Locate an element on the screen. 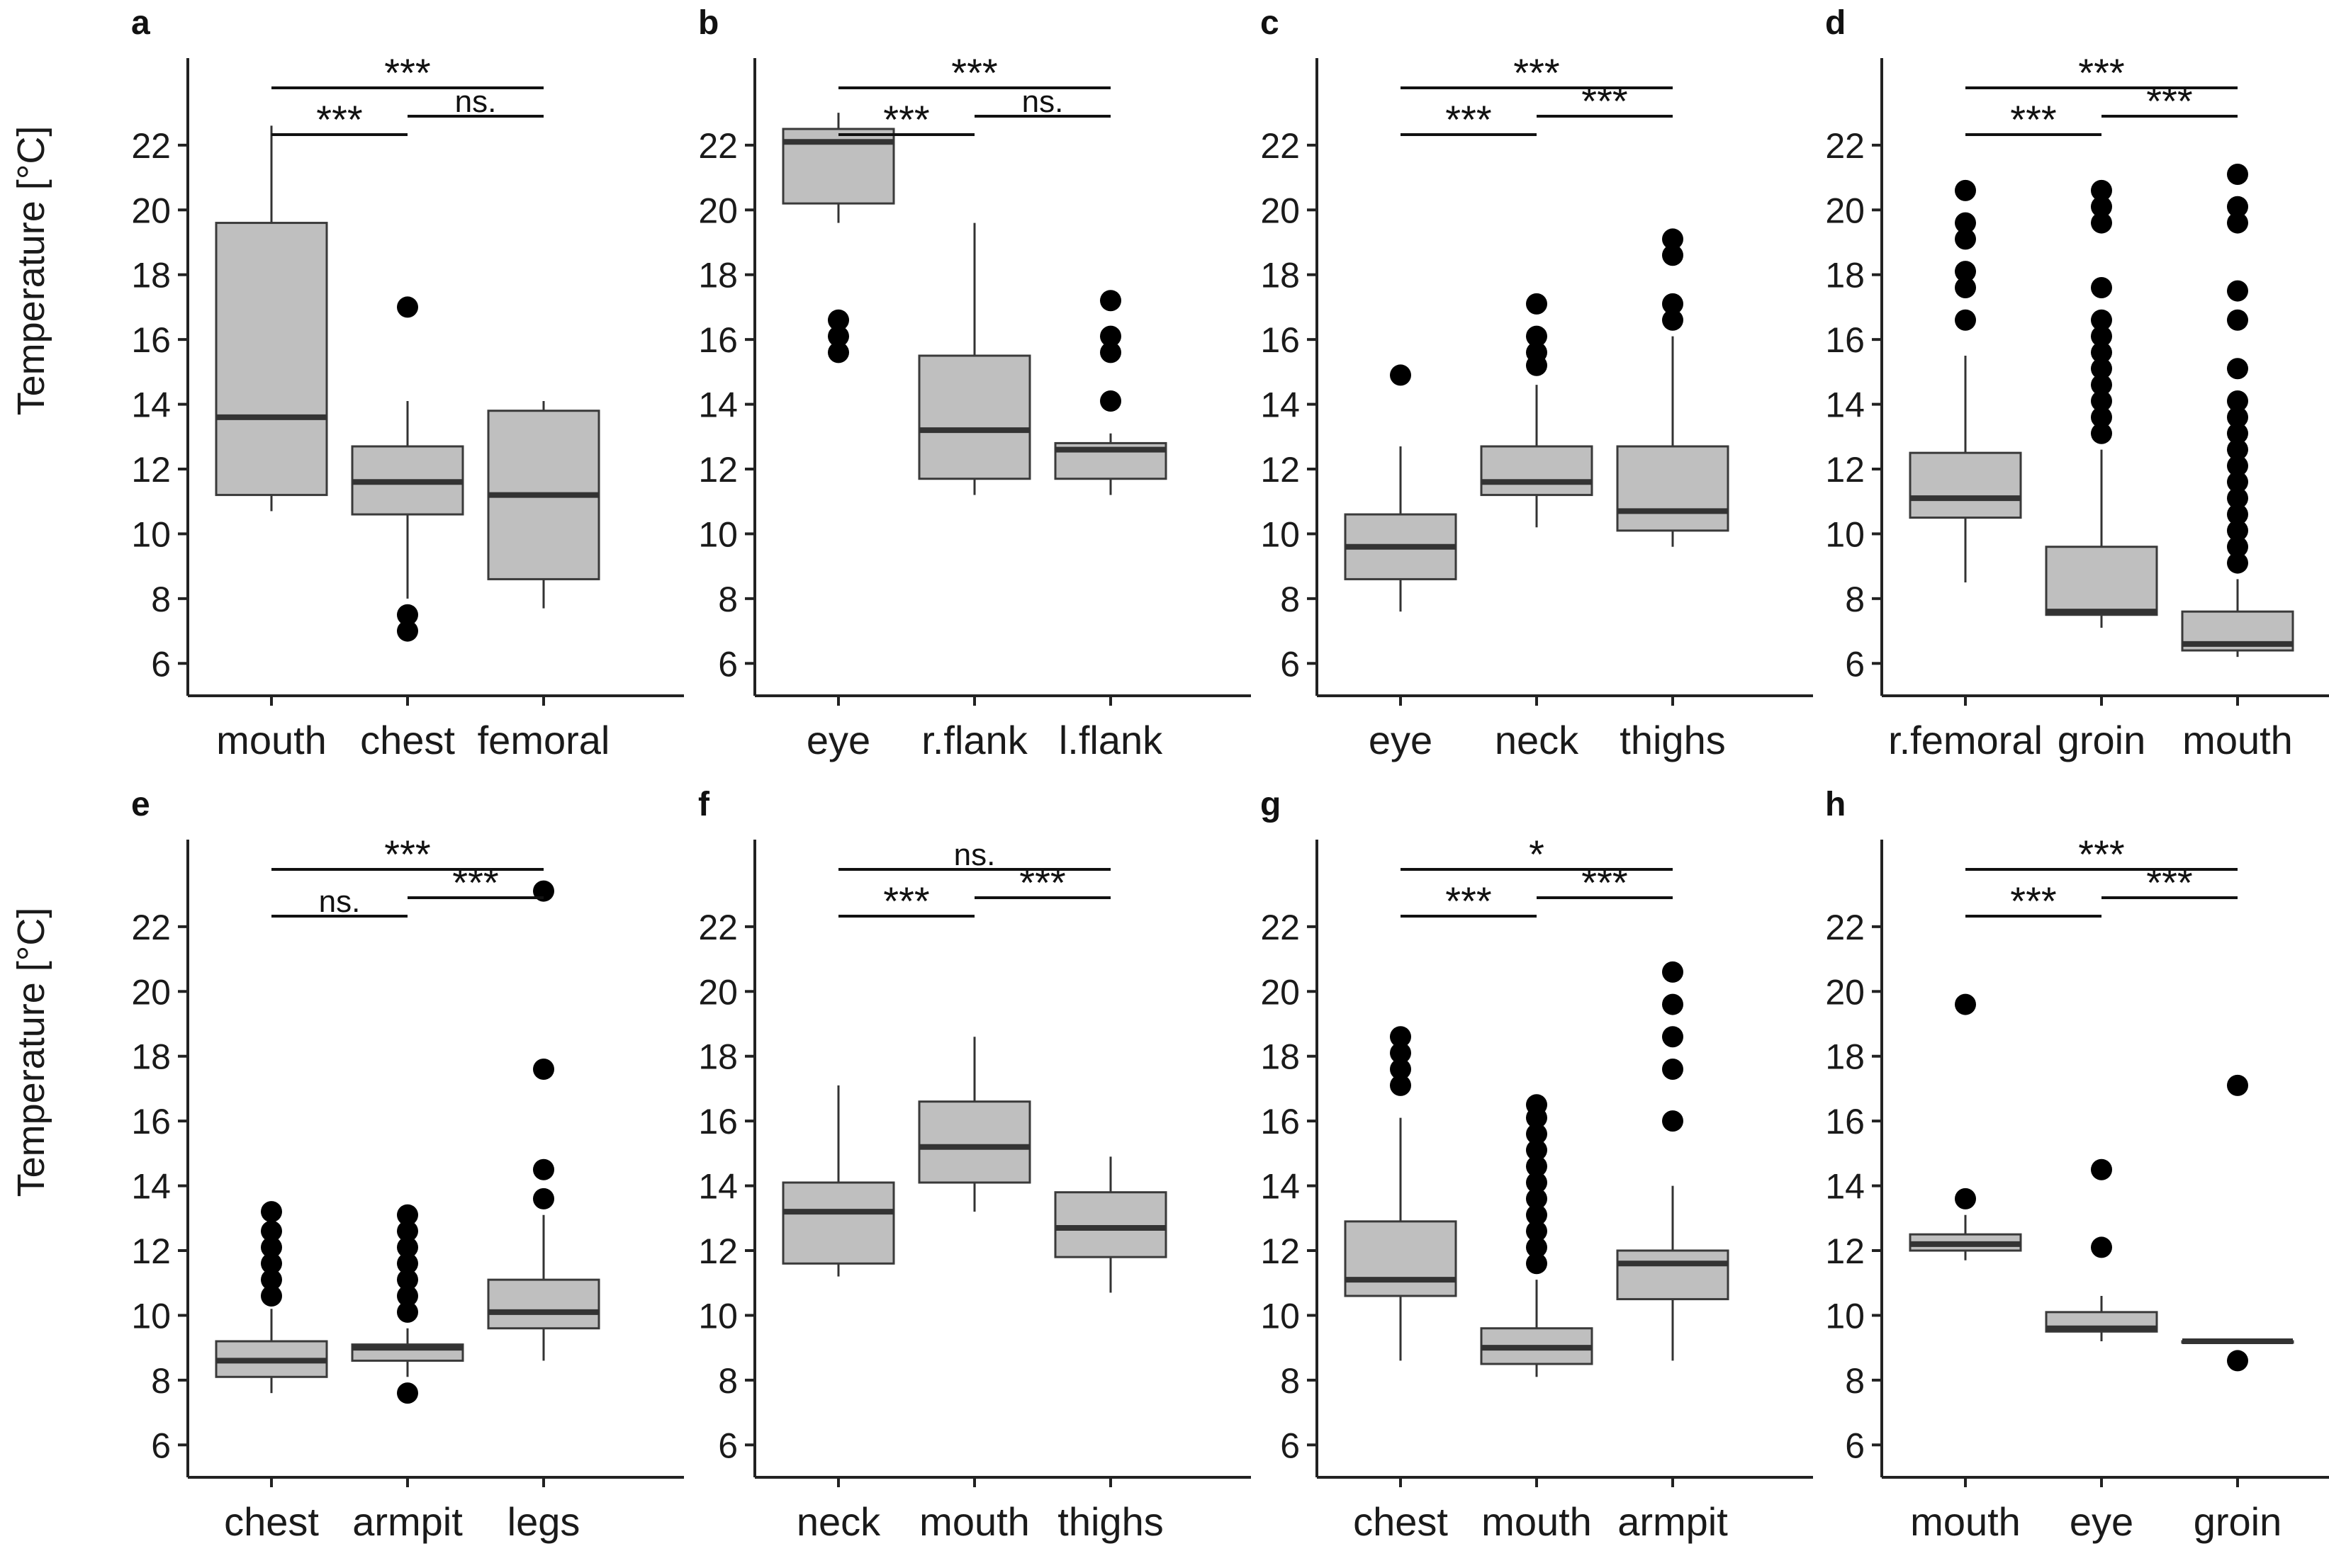 This screenshot has width=2329, height=1568. panel-c: c 6 8 10 12 14 16 18 20 22 eye neck thighs *** *** *** is located at coordinates (1537, 383).